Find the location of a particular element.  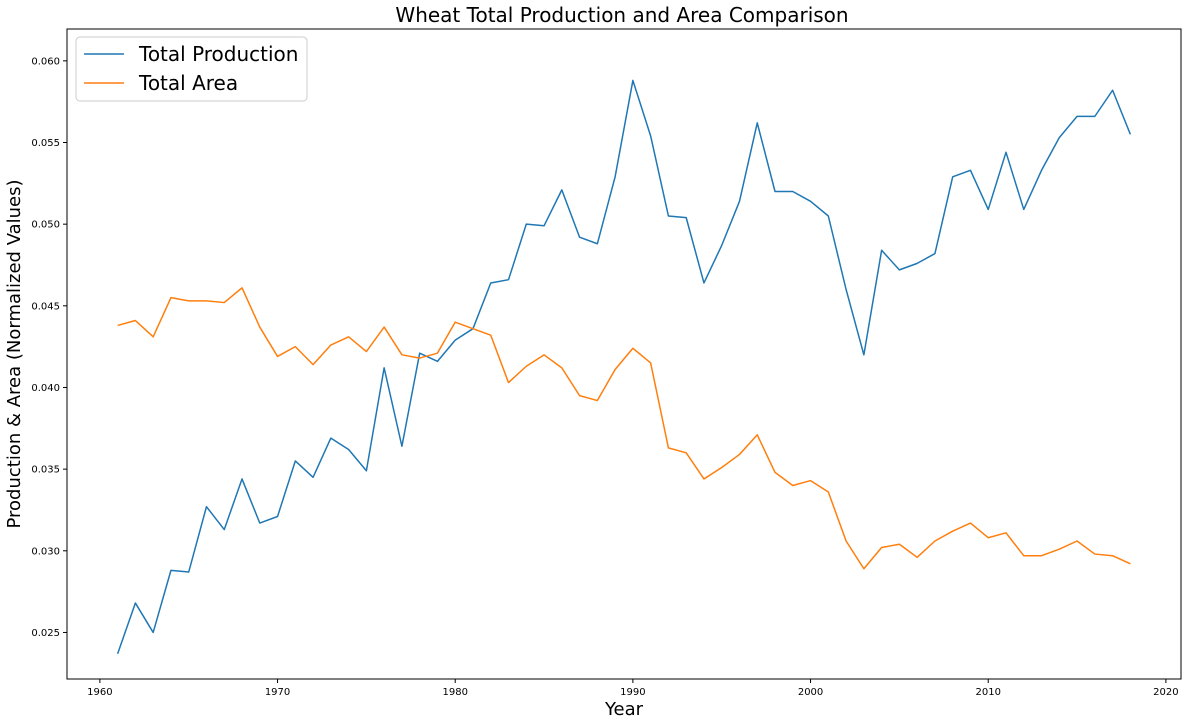

x-tick-label: 2000 is located at coordinates (810, 692).